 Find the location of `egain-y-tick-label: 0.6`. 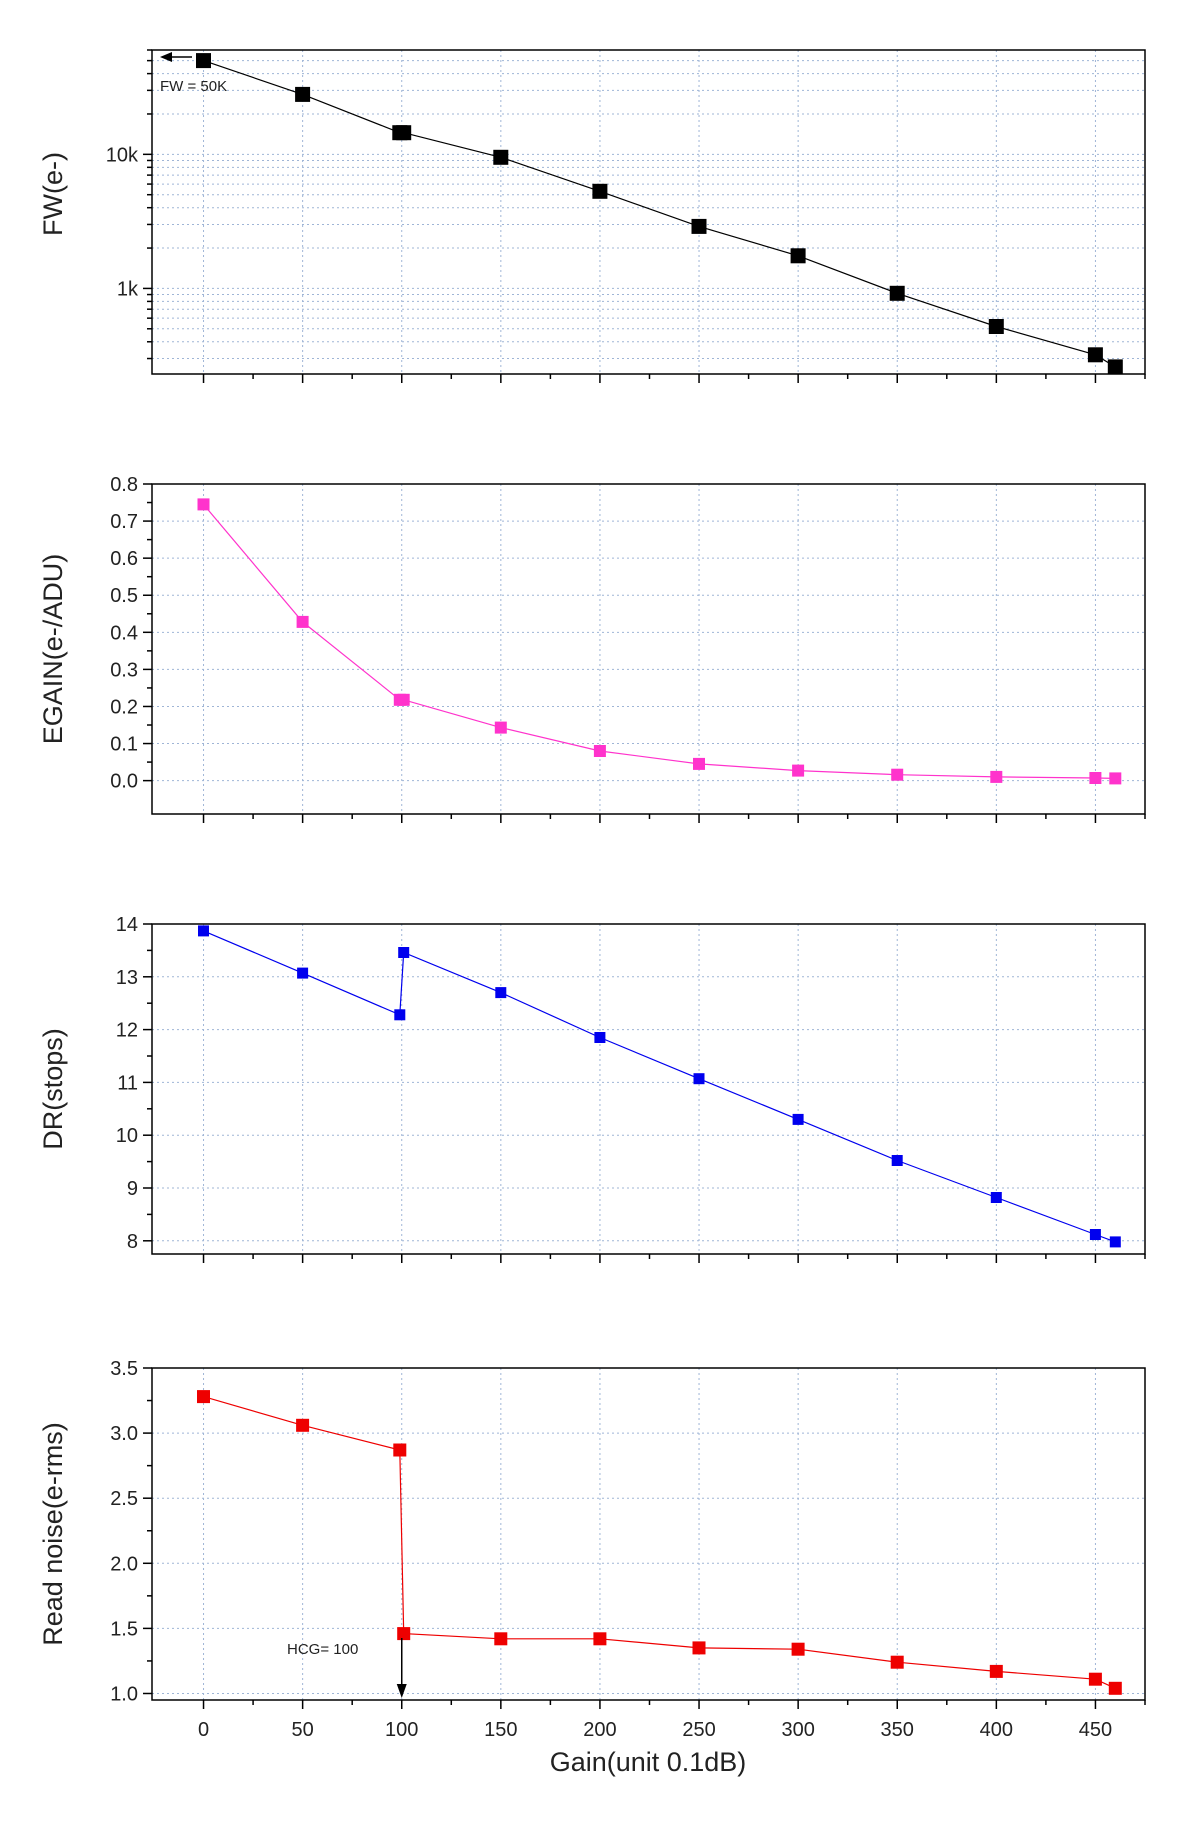

egain-y-tick-label: 0.6 is located at coordinates (124, 559).